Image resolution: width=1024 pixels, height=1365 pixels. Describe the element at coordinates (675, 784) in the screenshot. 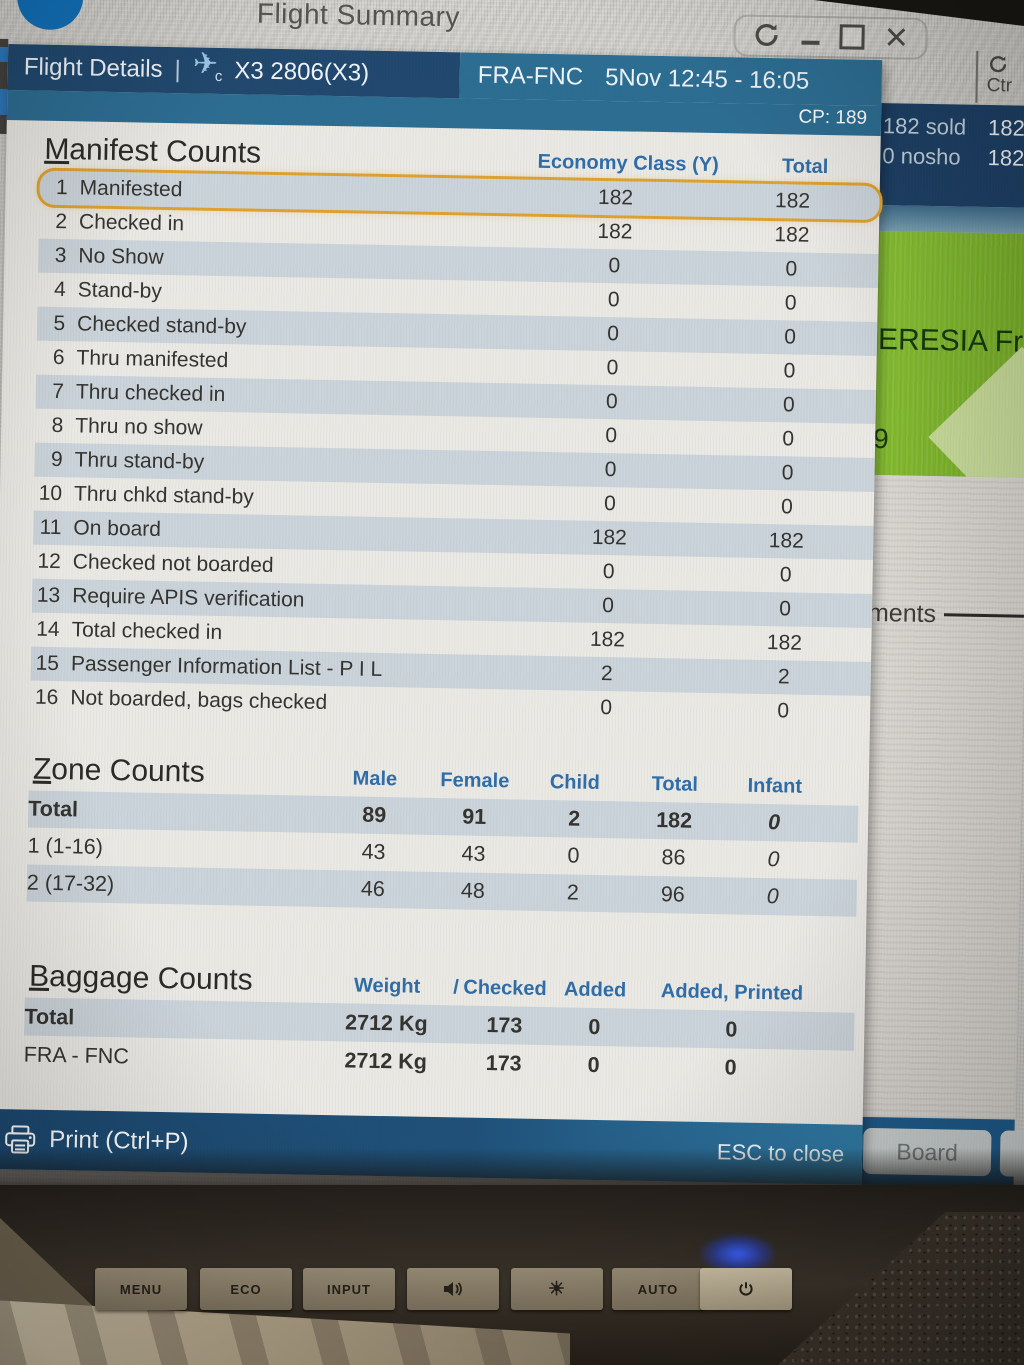

I see `column-header-zone-total: Total` at that location.